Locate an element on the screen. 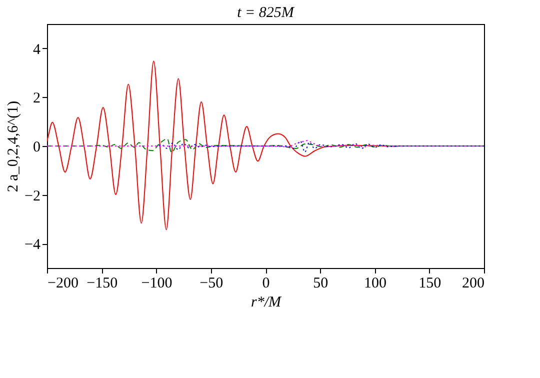 This screenshot has height=378, width=540. x-tick-label: 150 is located at coordinates (430, 284).